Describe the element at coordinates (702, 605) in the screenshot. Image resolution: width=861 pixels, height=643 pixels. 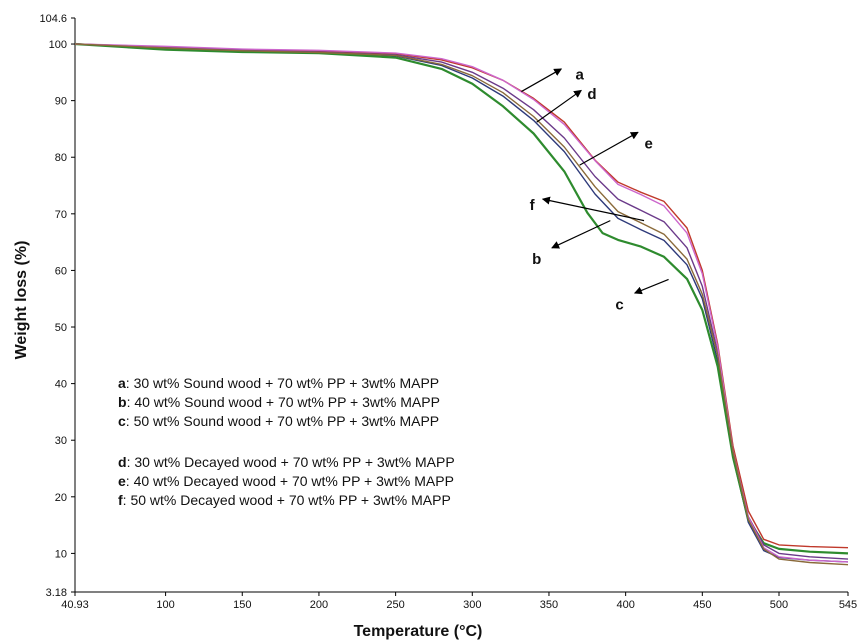
I see `x-tick-label: 450` at that location.